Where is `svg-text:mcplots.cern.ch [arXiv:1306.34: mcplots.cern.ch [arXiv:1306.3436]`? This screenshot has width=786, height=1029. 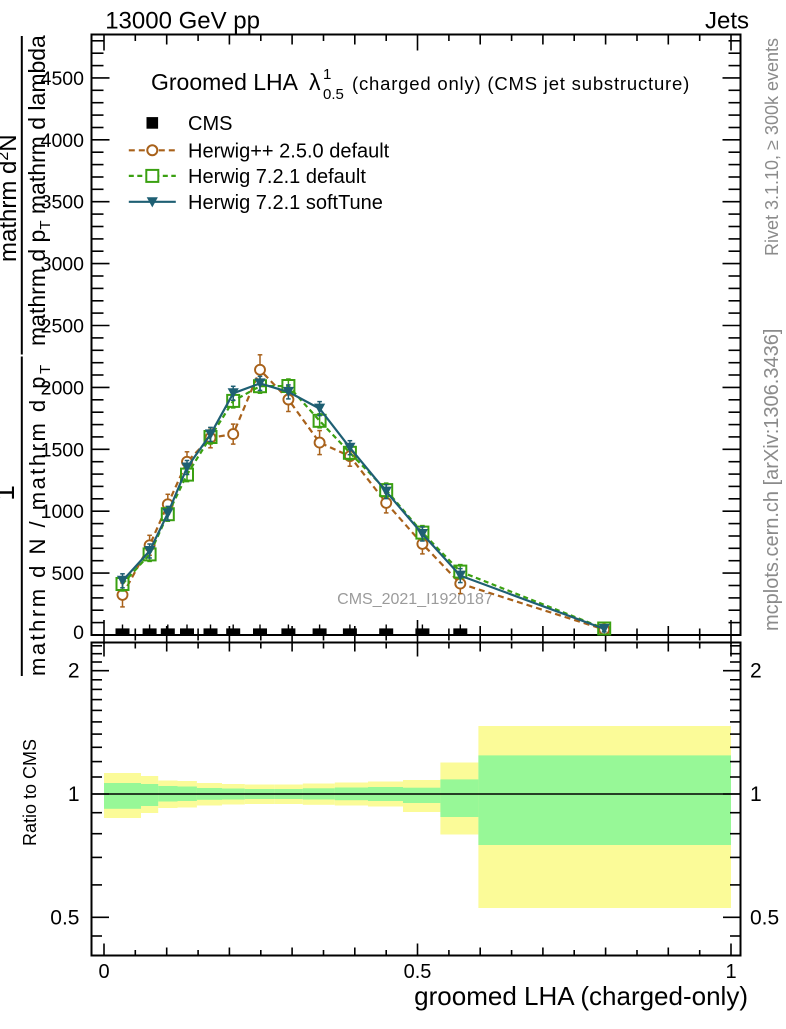 svg-text:mcplots.cern.ch [arXiv:1306.34: mcplots.cern.ch [arXiv:1306.3436] is located at coordinates (772, 480).